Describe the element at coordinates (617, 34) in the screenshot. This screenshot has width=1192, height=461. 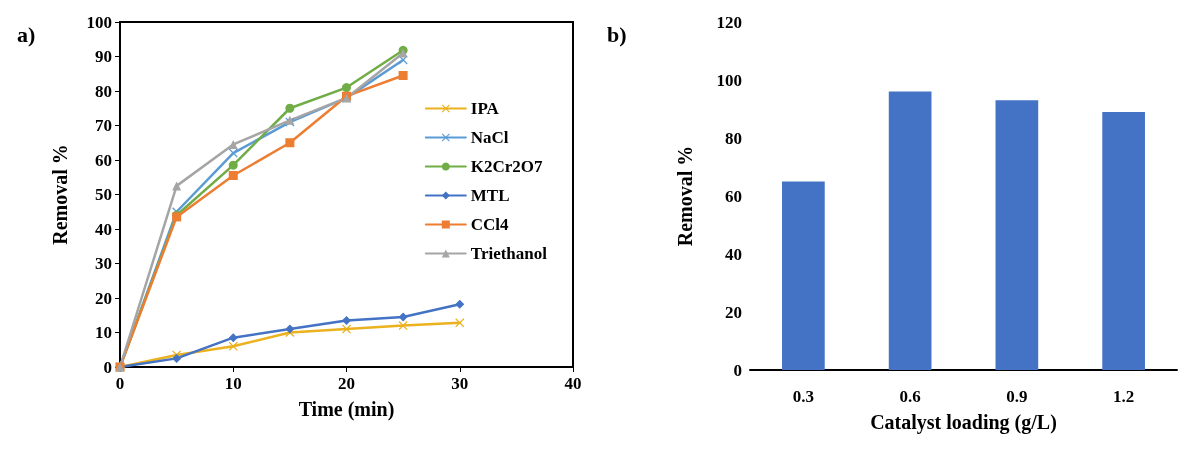
I see `chart-title: b)` at that location.